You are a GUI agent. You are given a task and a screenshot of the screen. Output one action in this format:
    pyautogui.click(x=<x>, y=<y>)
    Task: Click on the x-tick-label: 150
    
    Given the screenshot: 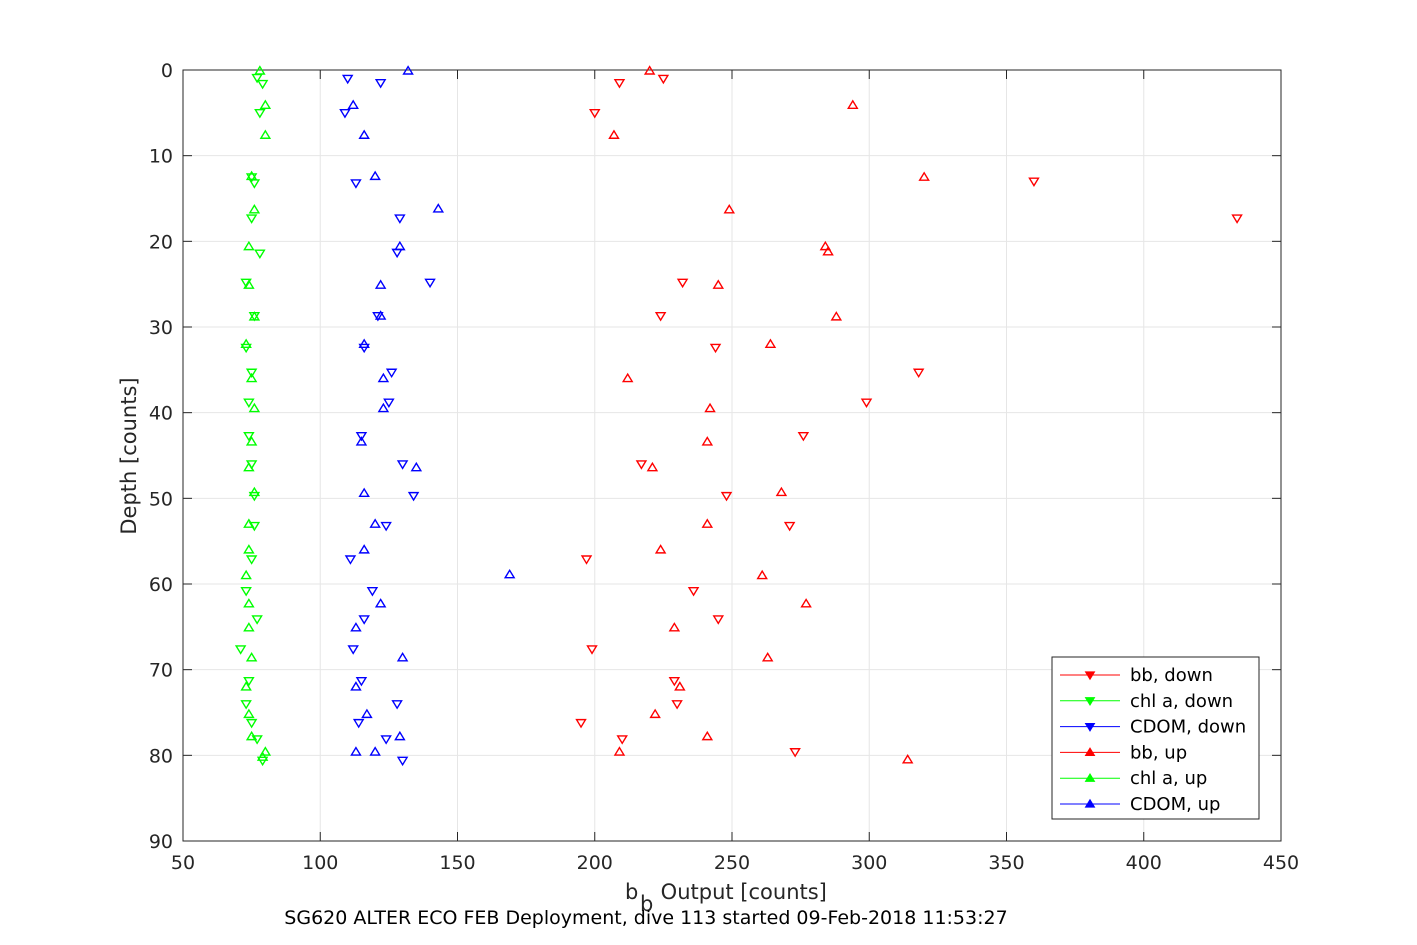 What is the action you would take?
    pyautogui.click(x=457, y=863)
    